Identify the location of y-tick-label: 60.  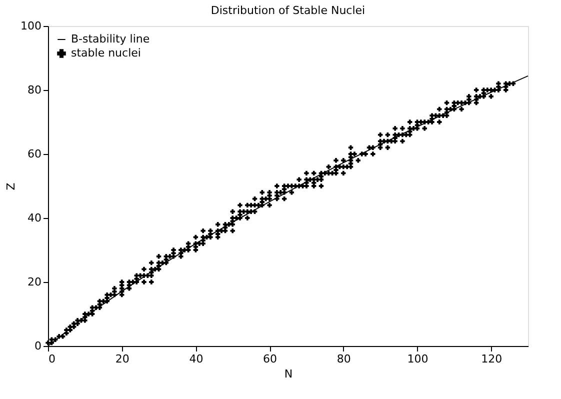
(35, 154).